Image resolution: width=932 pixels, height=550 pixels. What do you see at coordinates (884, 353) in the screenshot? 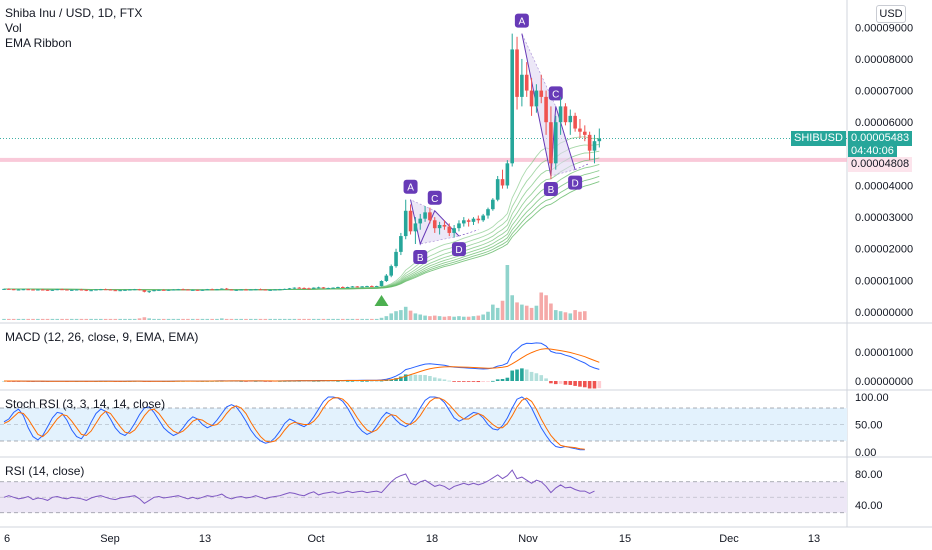
I see `macd-axis-tick-label: 0.00001000` at bounding box center [884, 353].